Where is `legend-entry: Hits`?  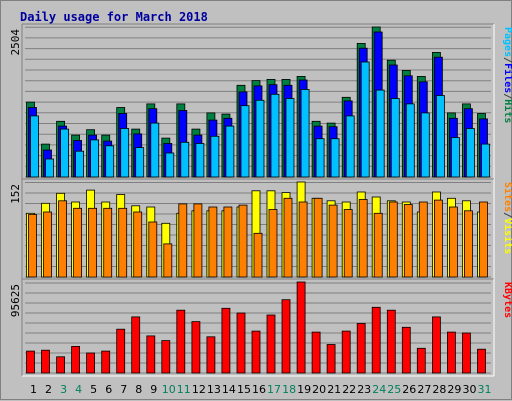
legend-entry: Hits is located at coordinates (507, 111).